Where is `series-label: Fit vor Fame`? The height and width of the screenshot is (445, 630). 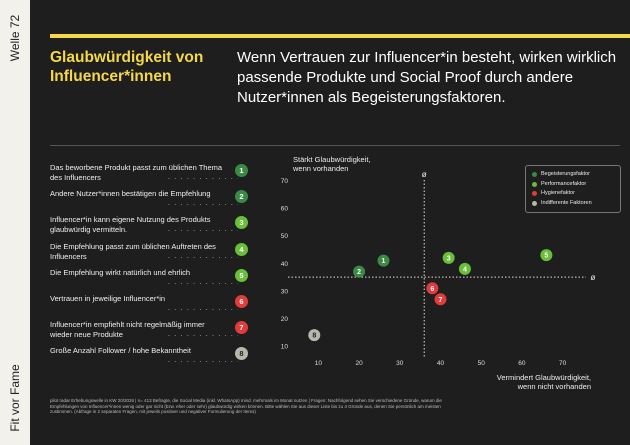
series-label: Fit vor Fame is located at coordinates (15, 398).